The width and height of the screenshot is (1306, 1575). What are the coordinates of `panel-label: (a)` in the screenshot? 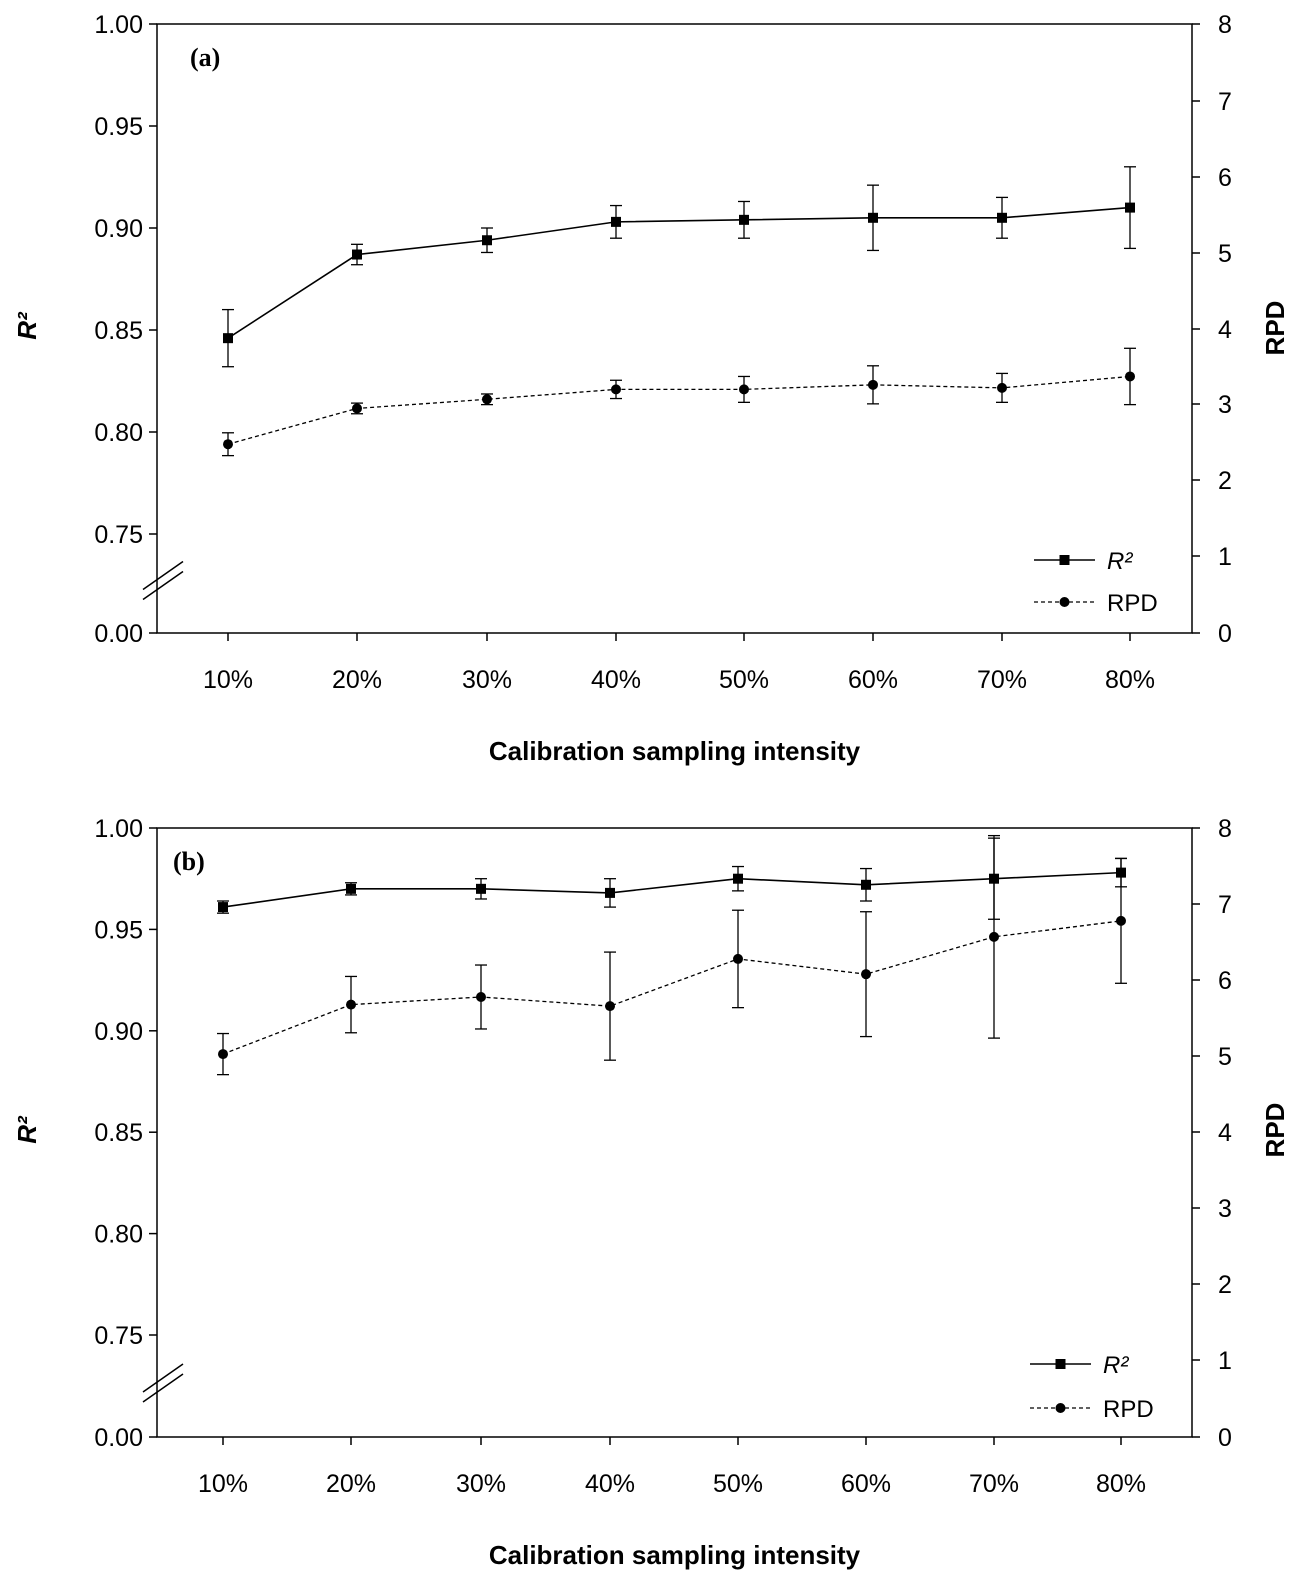 It's located at (205, 57).